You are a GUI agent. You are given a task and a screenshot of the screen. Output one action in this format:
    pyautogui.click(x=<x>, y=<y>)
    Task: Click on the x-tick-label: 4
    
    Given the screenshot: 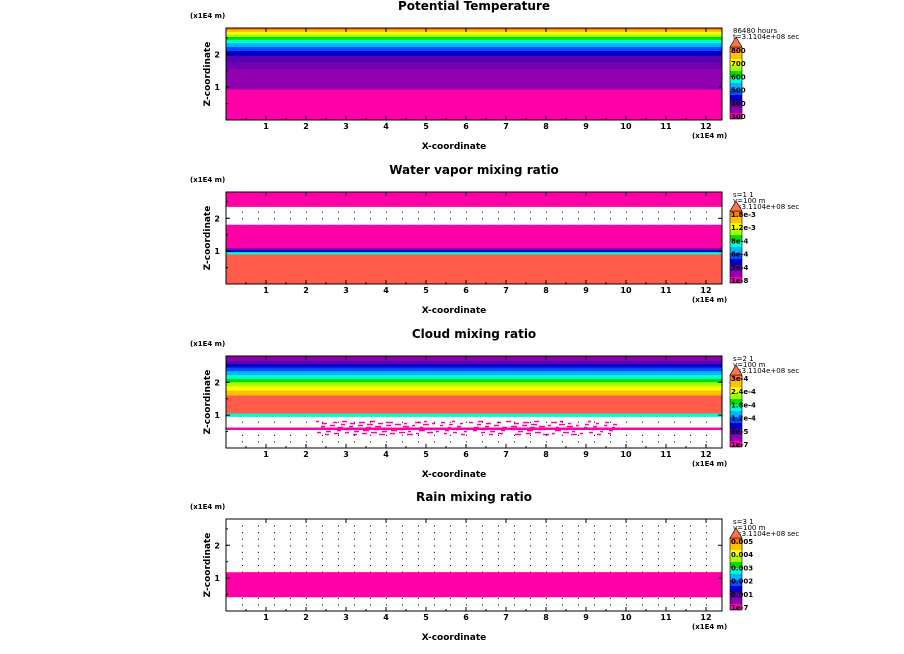 What is the action you would take?
    pyautogui.click(x=386, y=126)
    